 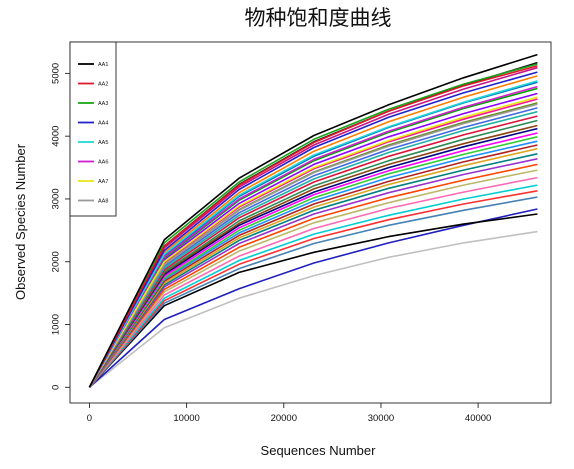 I want to click on legend-items: AA1 AA2 AA3 AA4 AA5 AA6 AA7 AA8, so click(x=93, y=133).